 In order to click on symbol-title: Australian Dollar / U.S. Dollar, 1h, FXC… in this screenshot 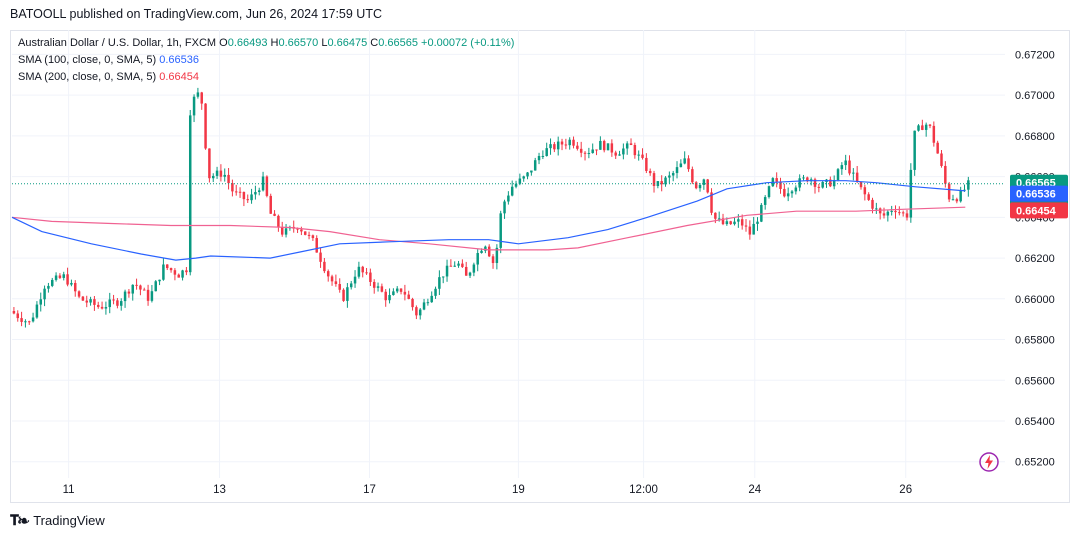, I will do `click(117, 43)`.